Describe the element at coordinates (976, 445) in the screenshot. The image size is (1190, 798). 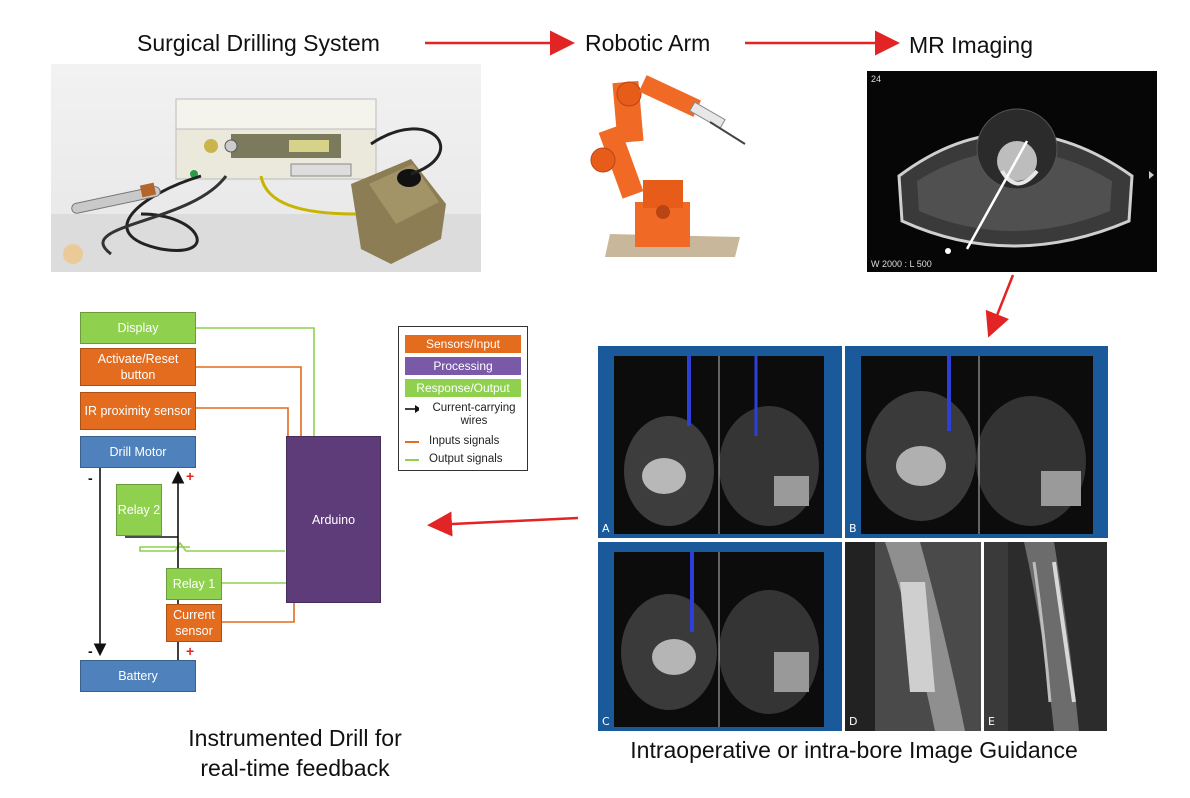
I see `ct-view-b` at that location.